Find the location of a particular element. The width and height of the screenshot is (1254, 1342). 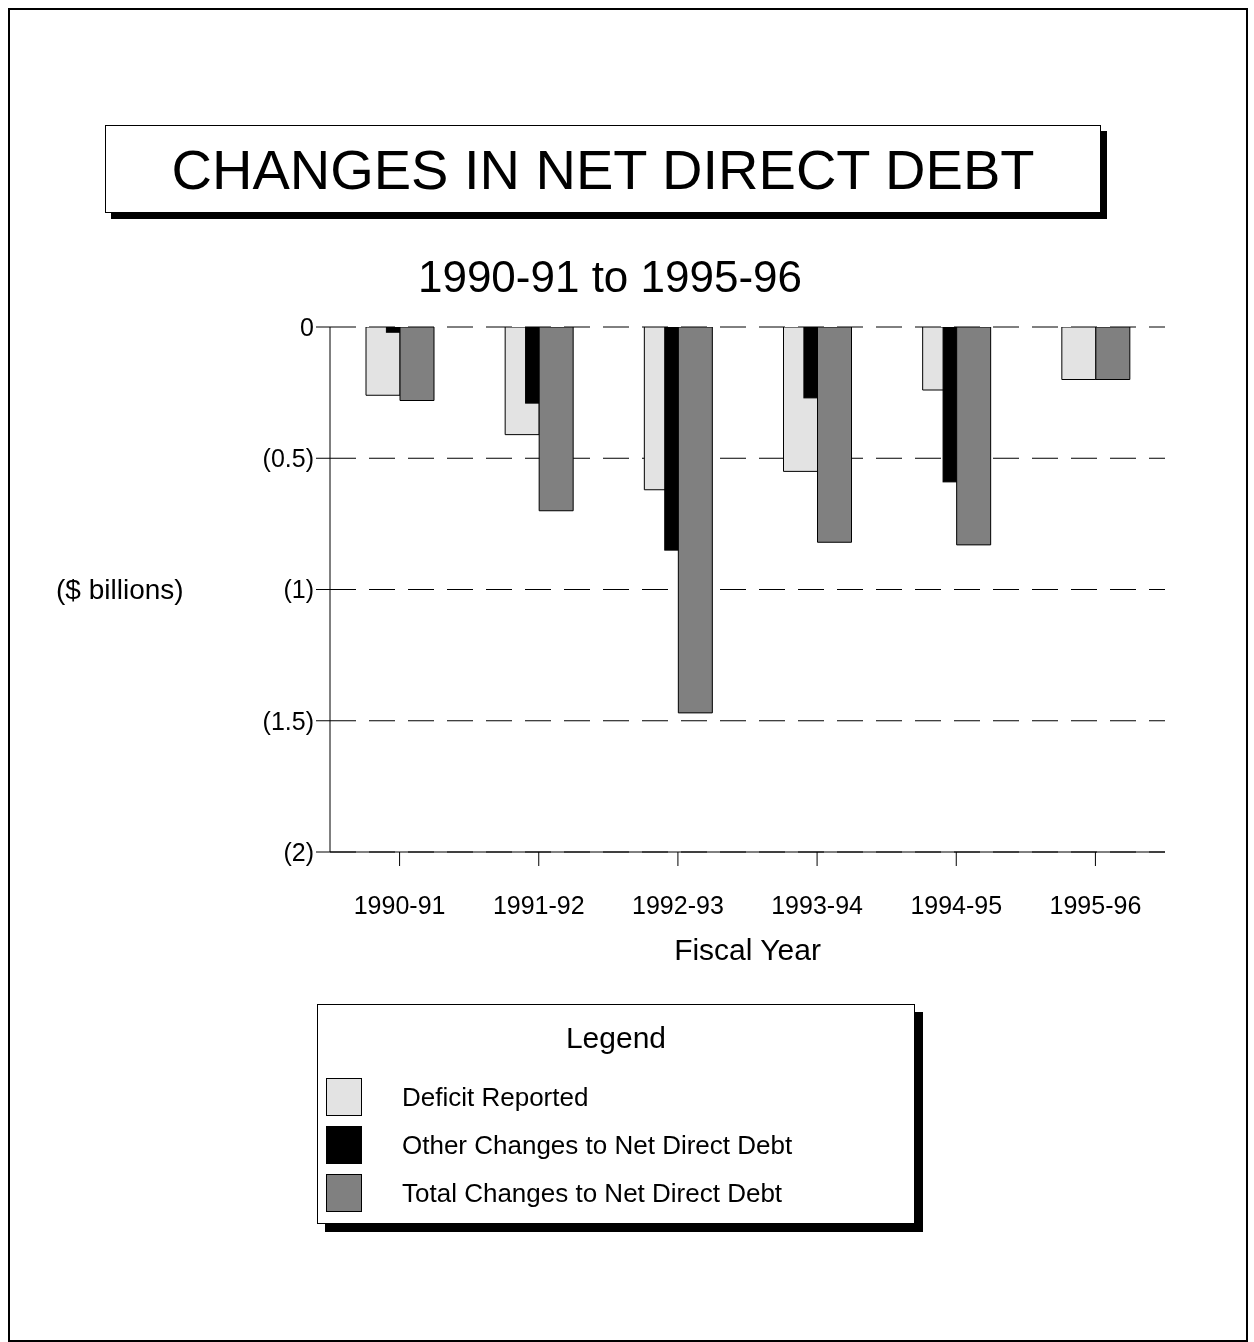

chart-subtitle: 1990-91 to 1995-96 is located at coordinates (610, 277).